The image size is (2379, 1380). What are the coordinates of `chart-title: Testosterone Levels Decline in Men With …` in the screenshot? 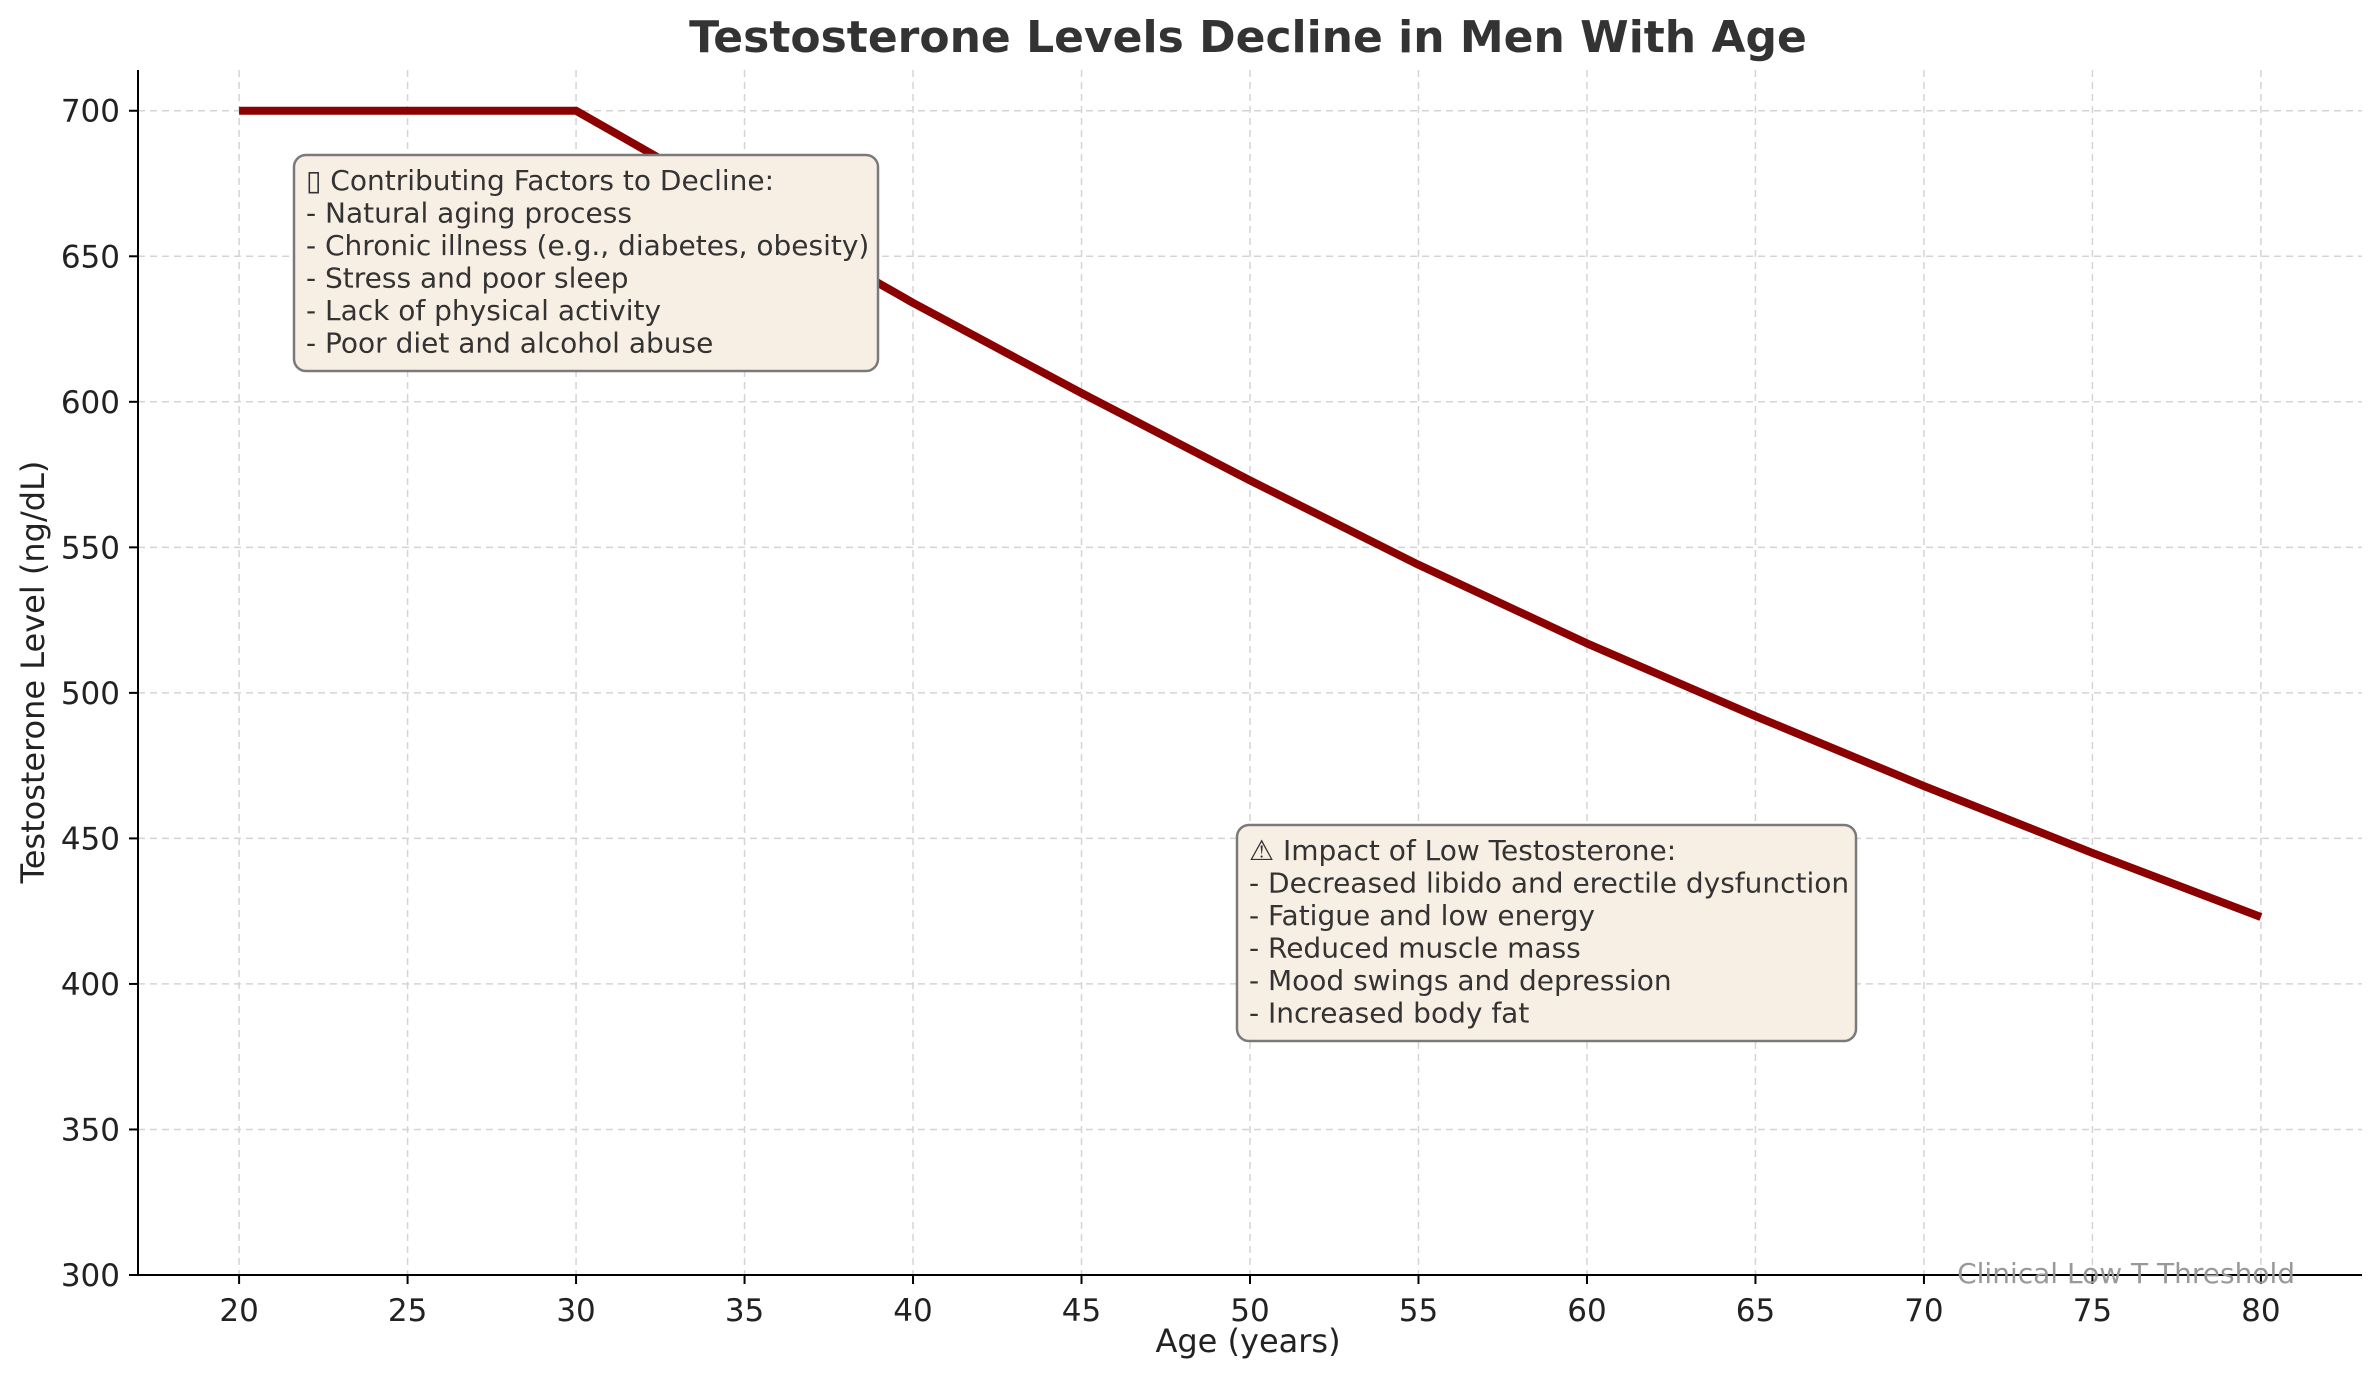 It's located at (1248, 37).